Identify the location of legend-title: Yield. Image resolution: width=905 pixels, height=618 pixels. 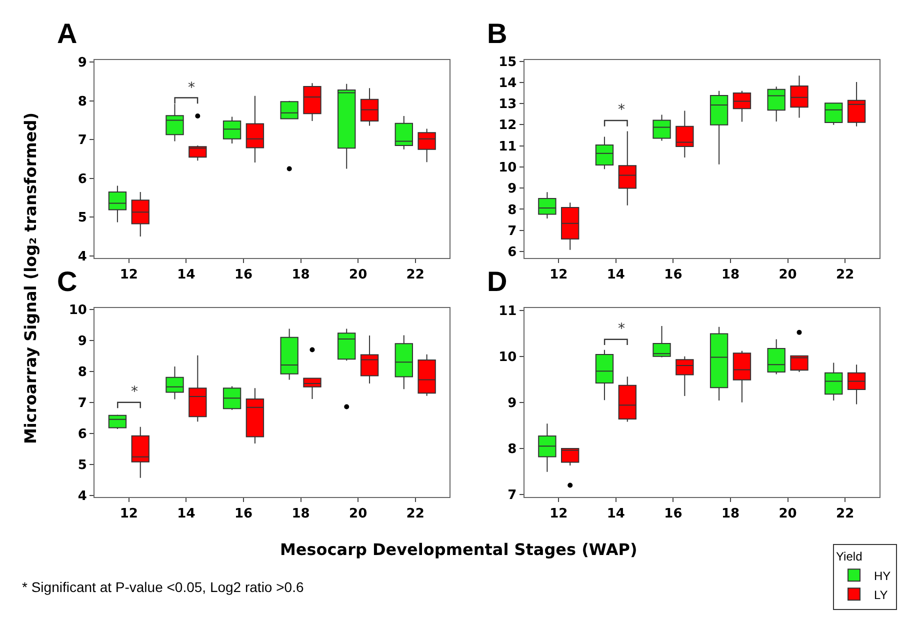
(849, 557).